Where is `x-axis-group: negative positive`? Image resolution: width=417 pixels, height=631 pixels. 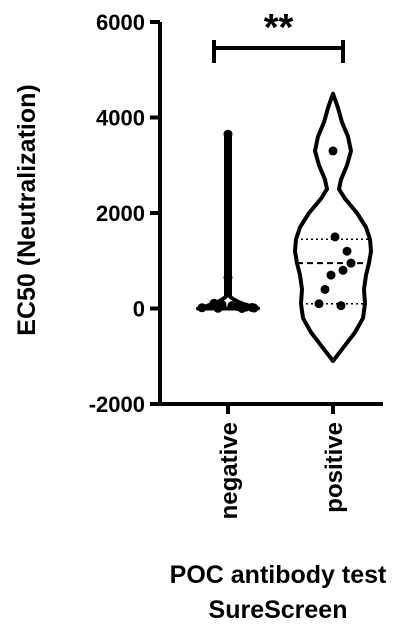
x-axis-group: negative positive is located at coordinates (270, 460).